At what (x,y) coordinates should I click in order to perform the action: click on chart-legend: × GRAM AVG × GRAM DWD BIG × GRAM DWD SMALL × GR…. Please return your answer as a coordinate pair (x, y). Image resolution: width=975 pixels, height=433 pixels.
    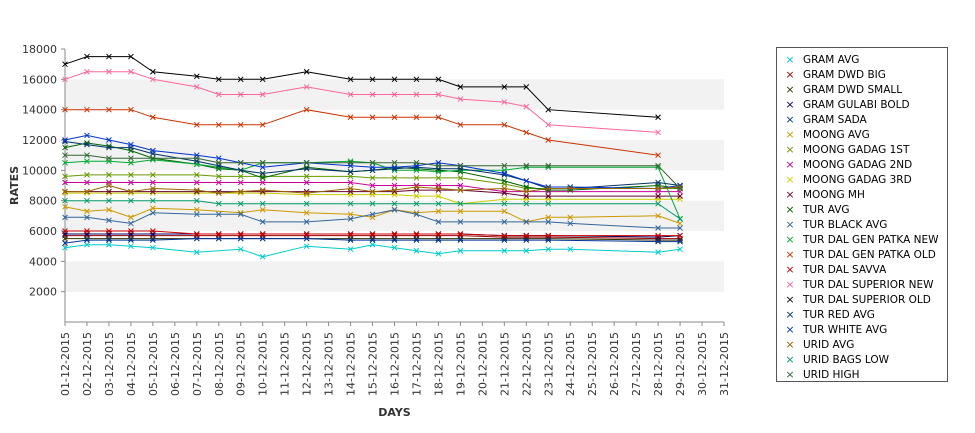
    Looking at the image, I should click on (862, 214).